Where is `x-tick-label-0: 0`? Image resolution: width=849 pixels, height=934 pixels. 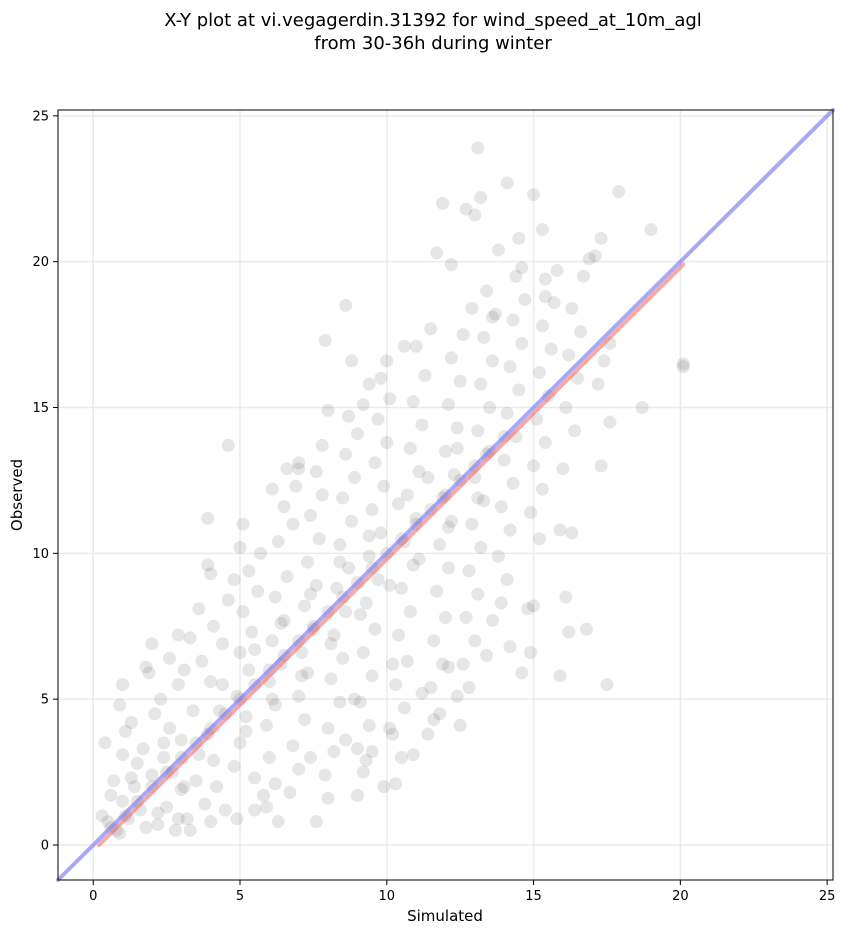 x-tick-label-0: 0 is located at coordinates (93, 896).